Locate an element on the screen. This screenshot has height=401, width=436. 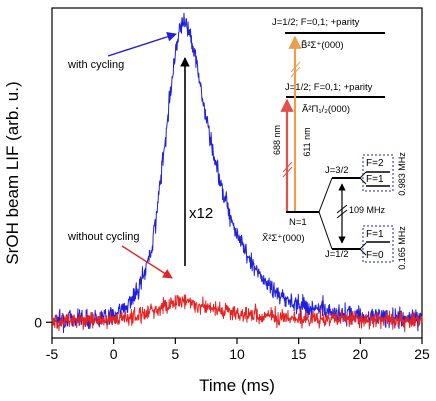
split-109-label: 109 MHz is located at coordinates (367, 210).